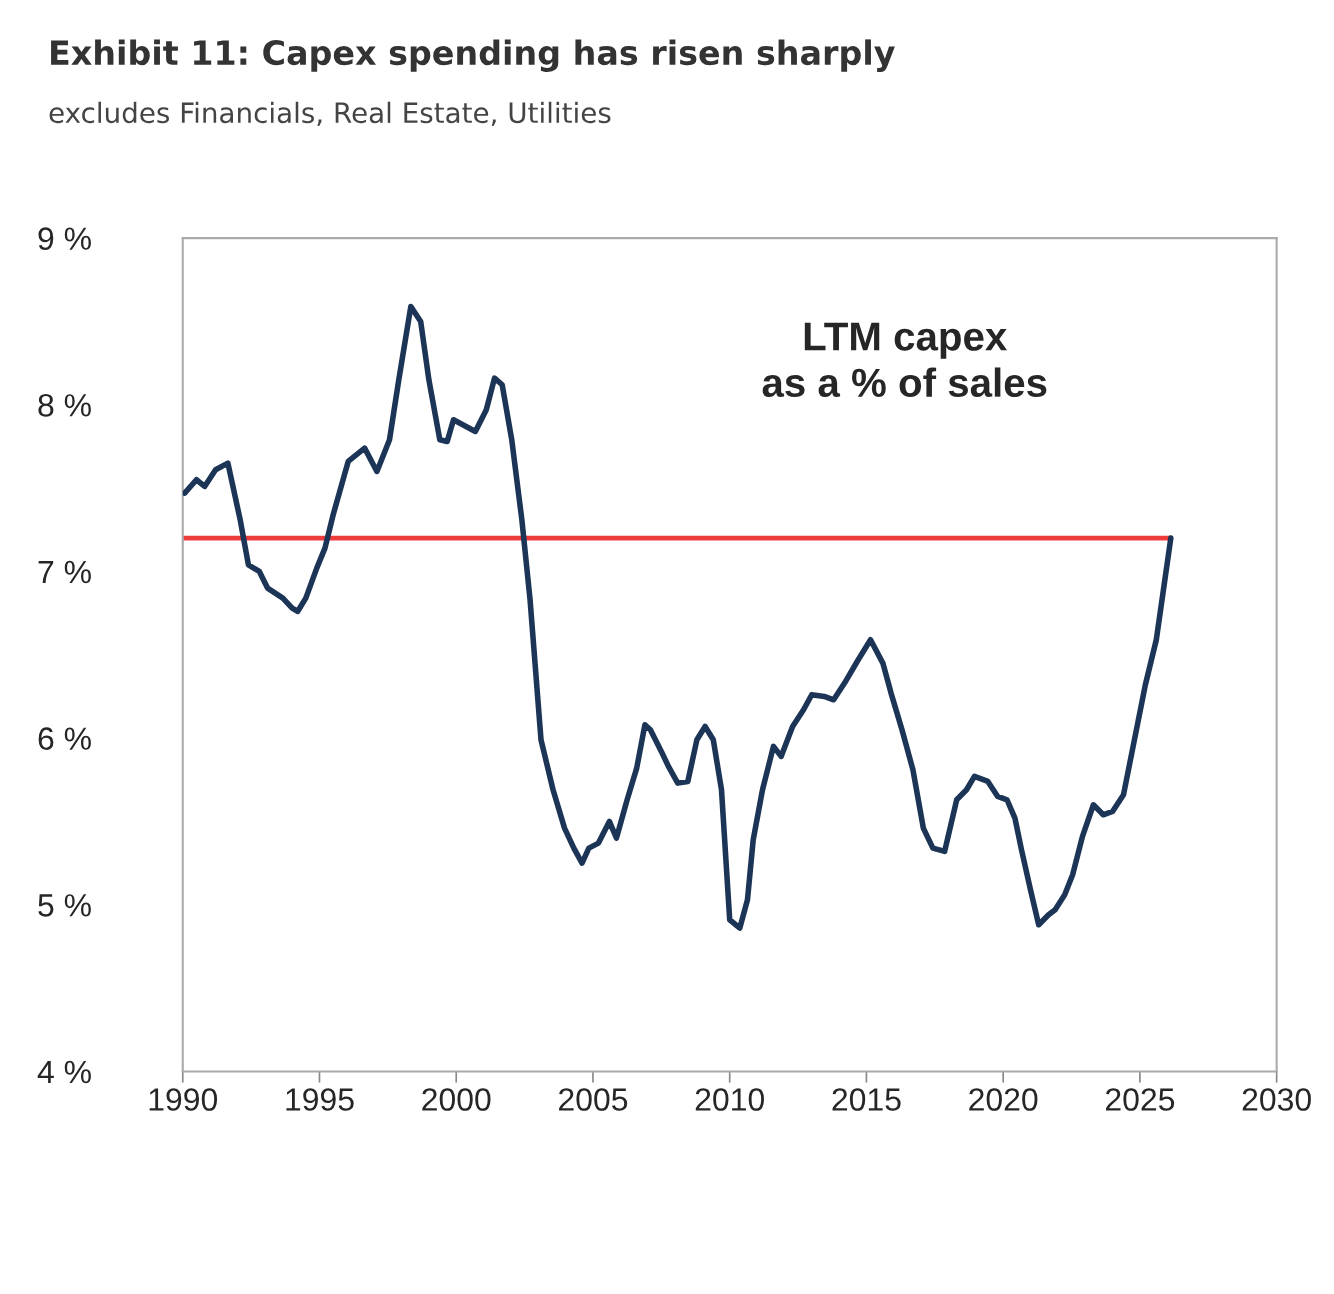 The width and height of the screenshot is (1334, 1294). I want to click on chart-subtitle: excludes Financials, Real Estate, Utilities, so click(330, 114).